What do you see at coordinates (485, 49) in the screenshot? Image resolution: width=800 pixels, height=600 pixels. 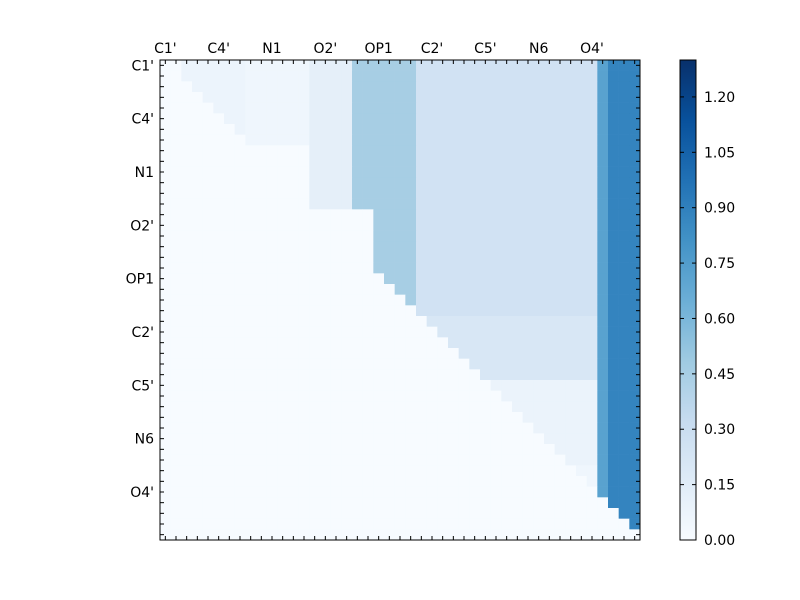 I see `x-tick-label: C5'` at bounding box center [485, 49].